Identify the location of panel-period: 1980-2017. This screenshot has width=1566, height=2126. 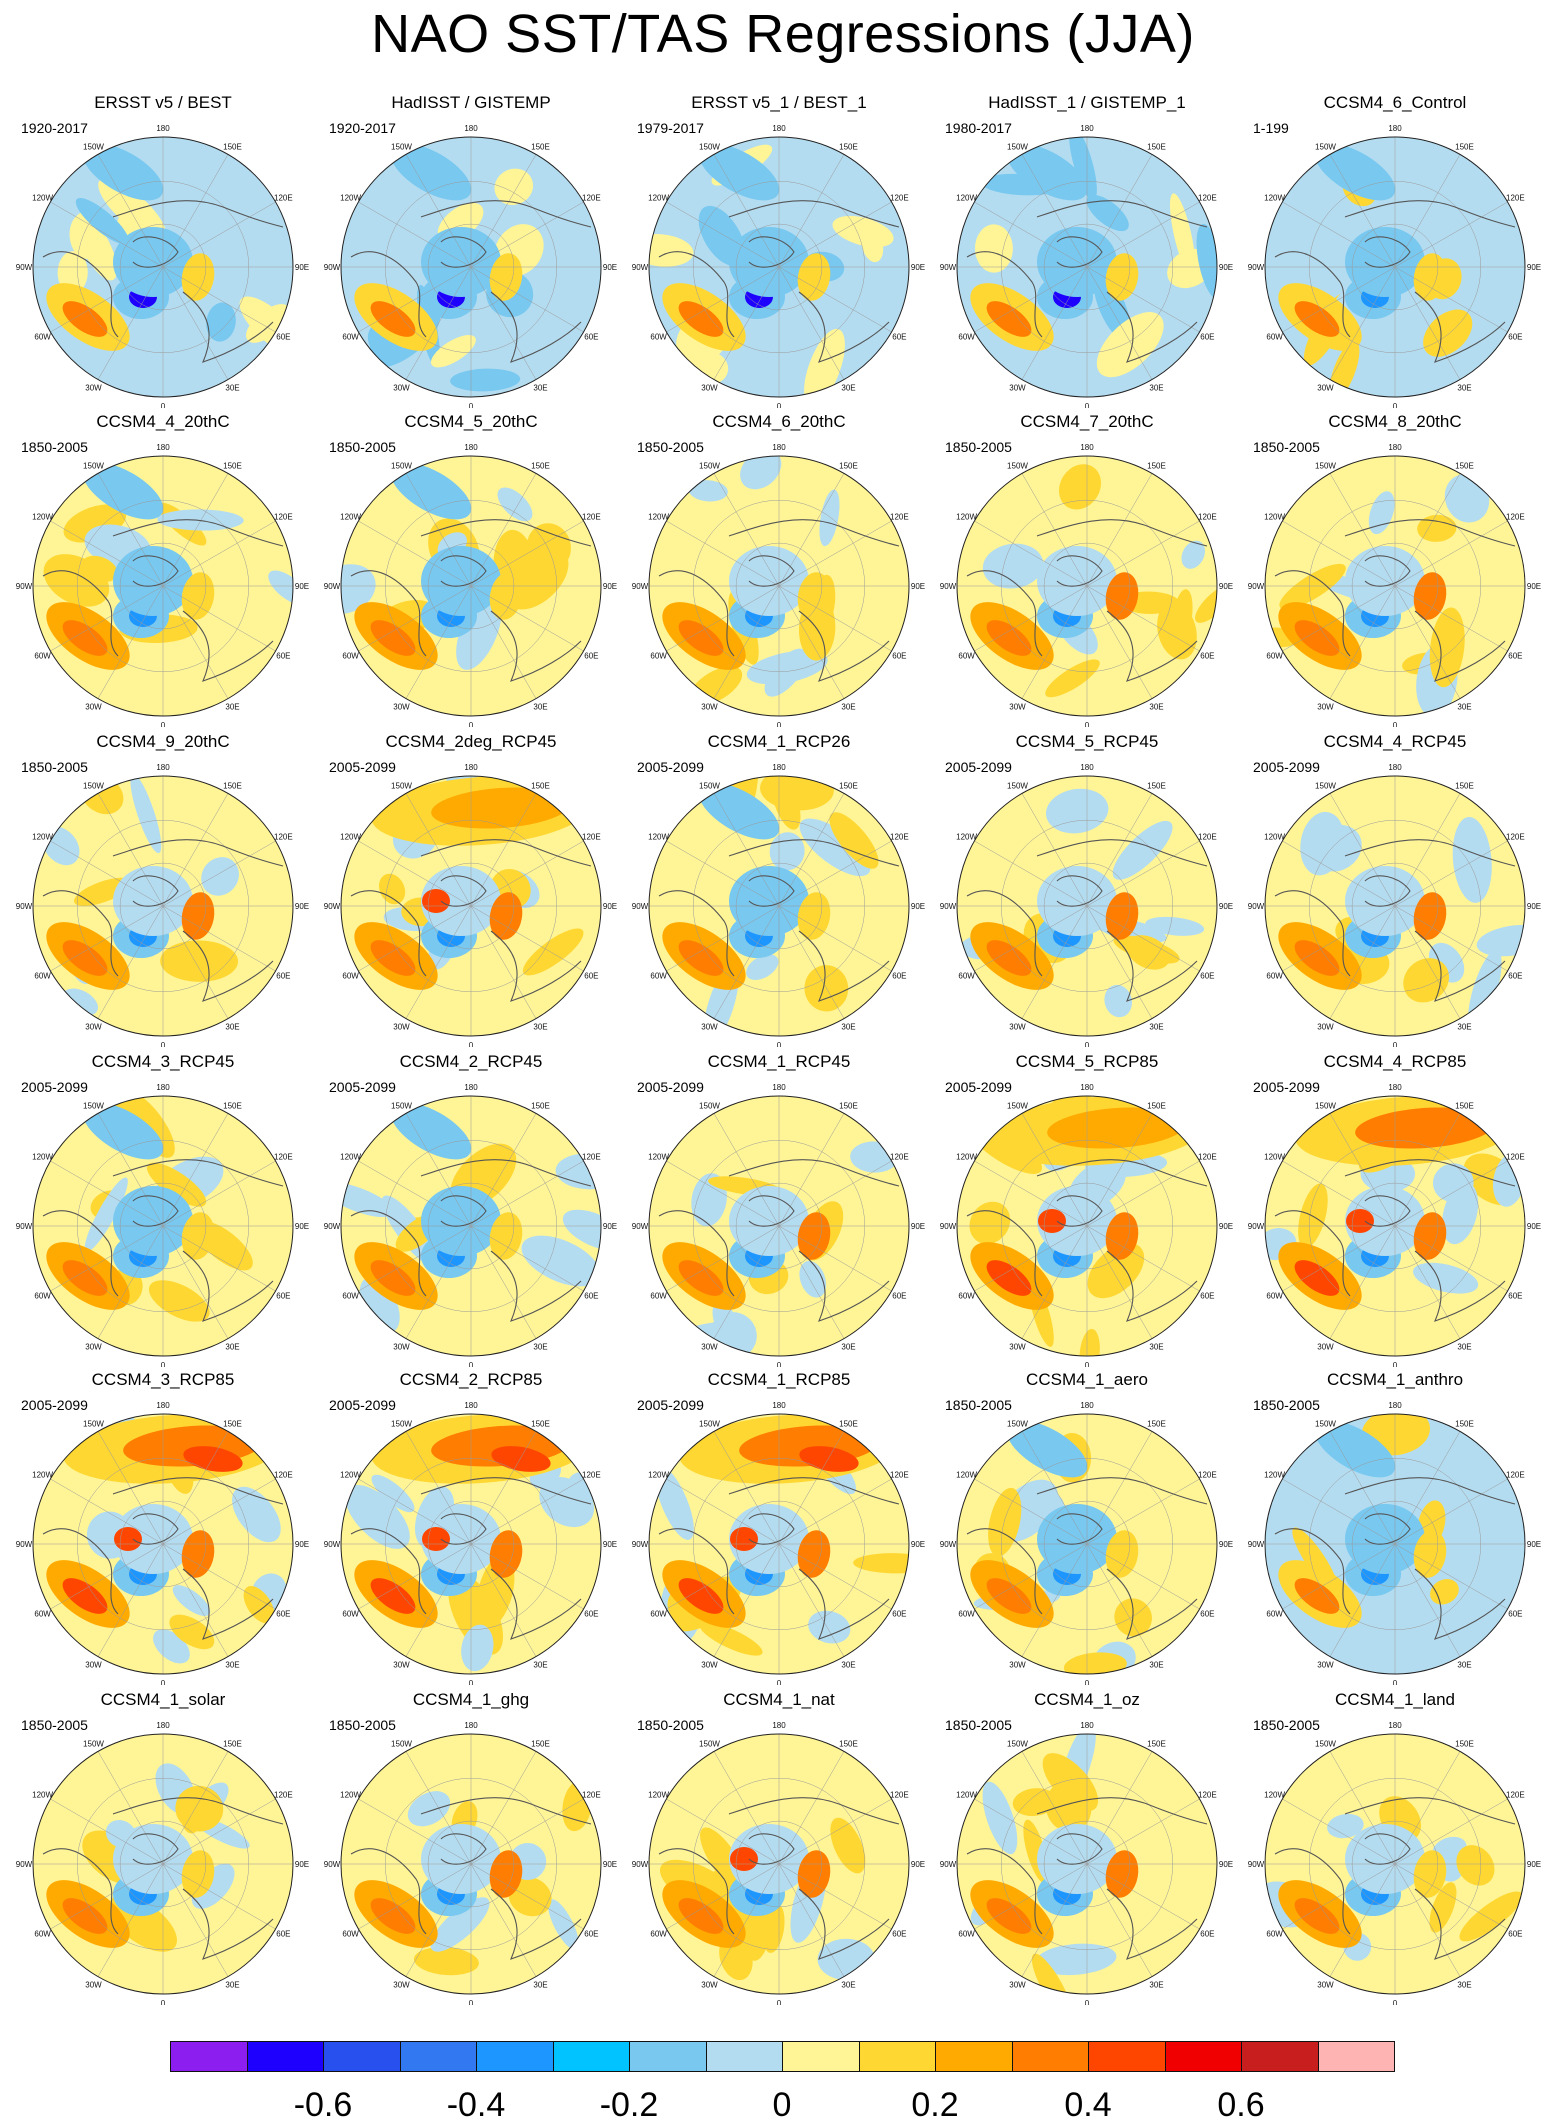
(978, 128).